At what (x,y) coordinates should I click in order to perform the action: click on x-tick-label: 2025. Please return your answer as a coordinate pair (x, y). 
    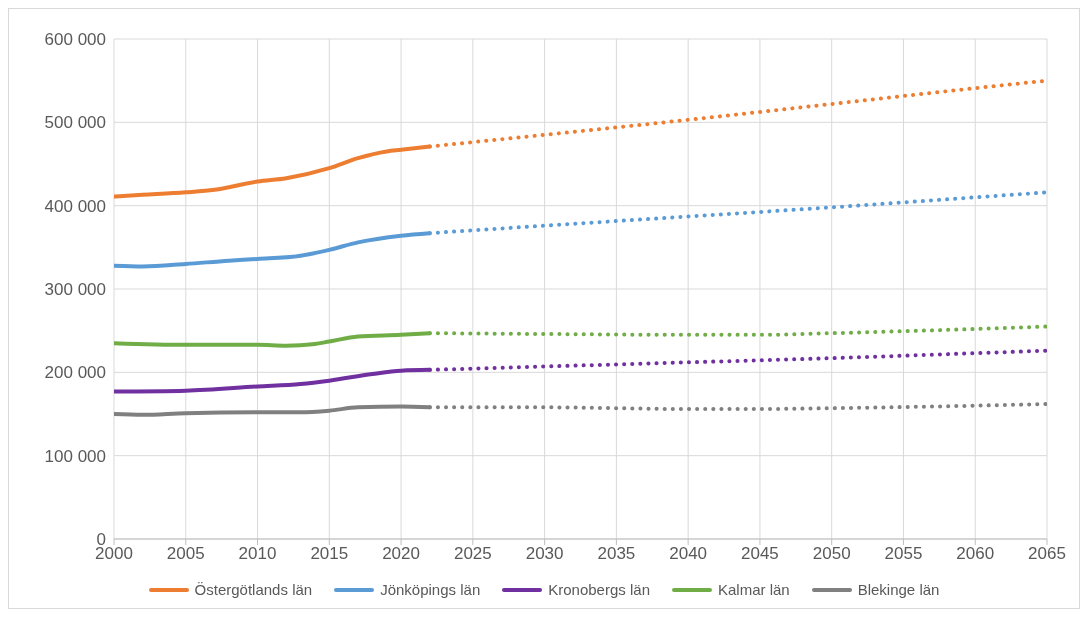
    Looking at the image, I should click on (472, 554).